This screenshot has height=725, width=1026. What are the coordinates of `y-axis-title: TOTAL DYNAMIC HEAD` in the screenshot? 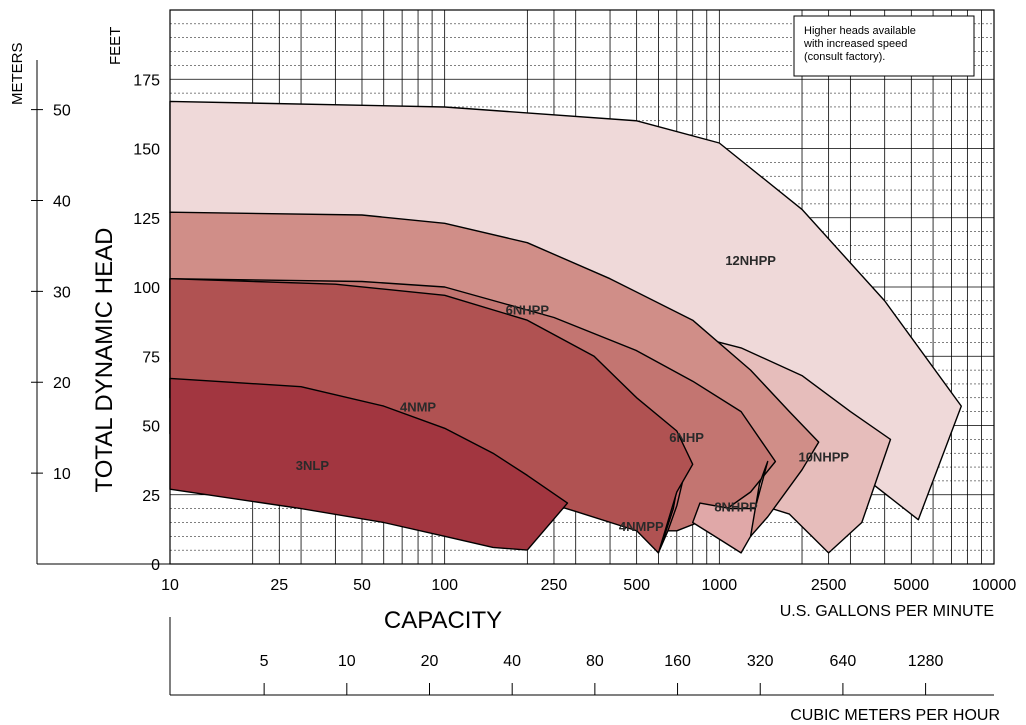 It's located at (104, 360).